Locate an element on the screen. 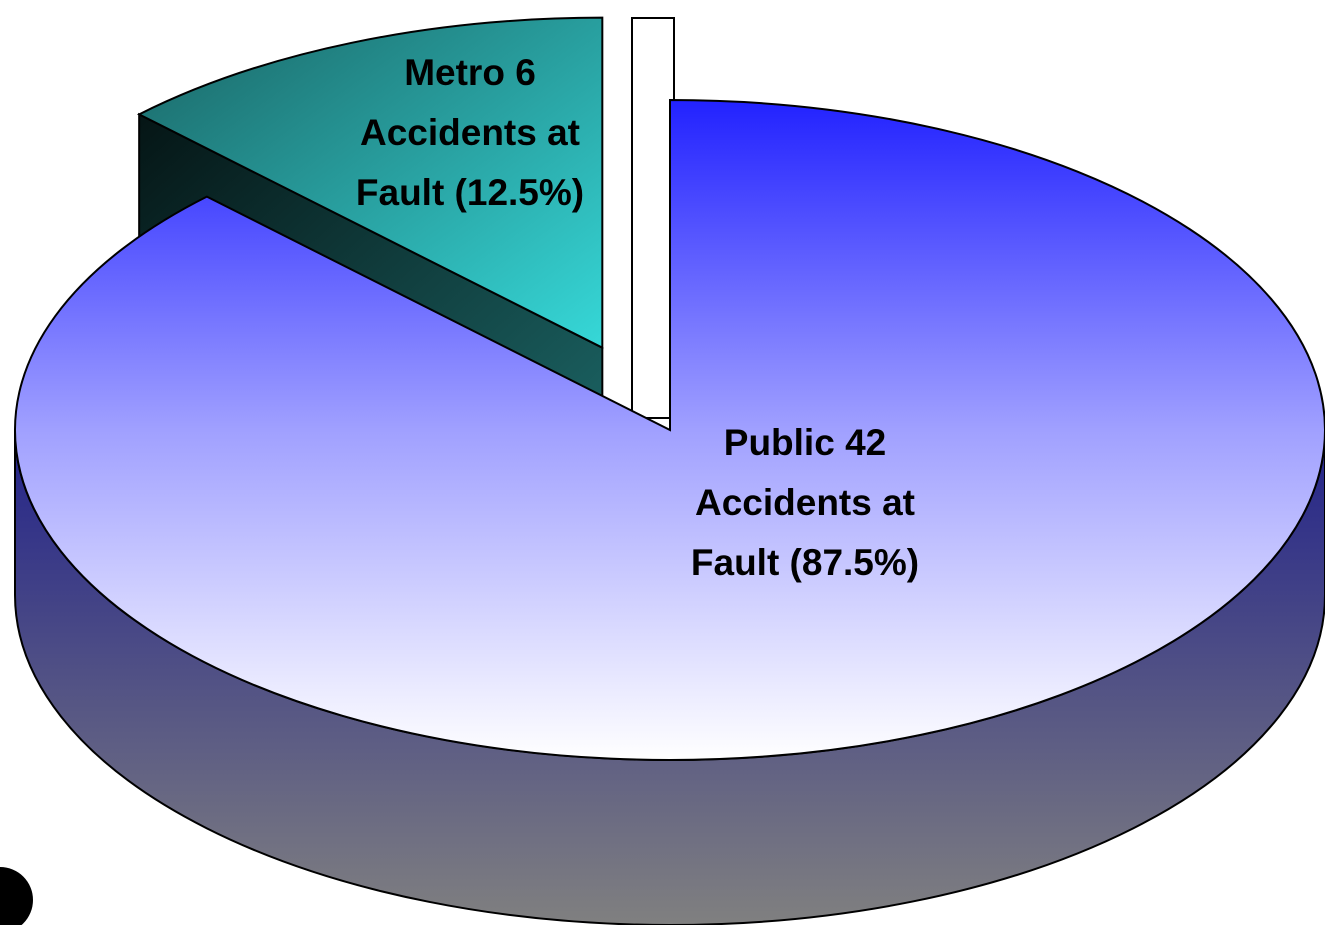 Image resolution: width=1325 pixels, height=925 pixels. slice is located at coordinates (370, 183).